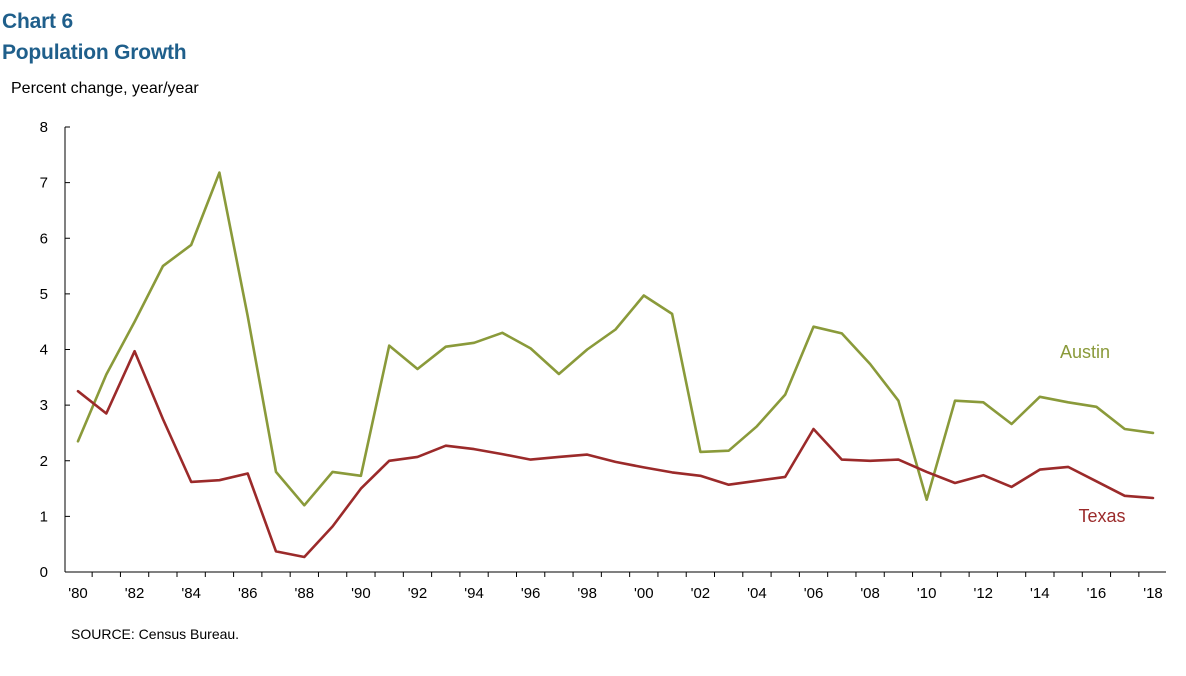 This screenshot has width=1186, height=676. Describe the element at coordinates (191, 593) in the screenshot. I see `x-tick-label: '84` at that location.